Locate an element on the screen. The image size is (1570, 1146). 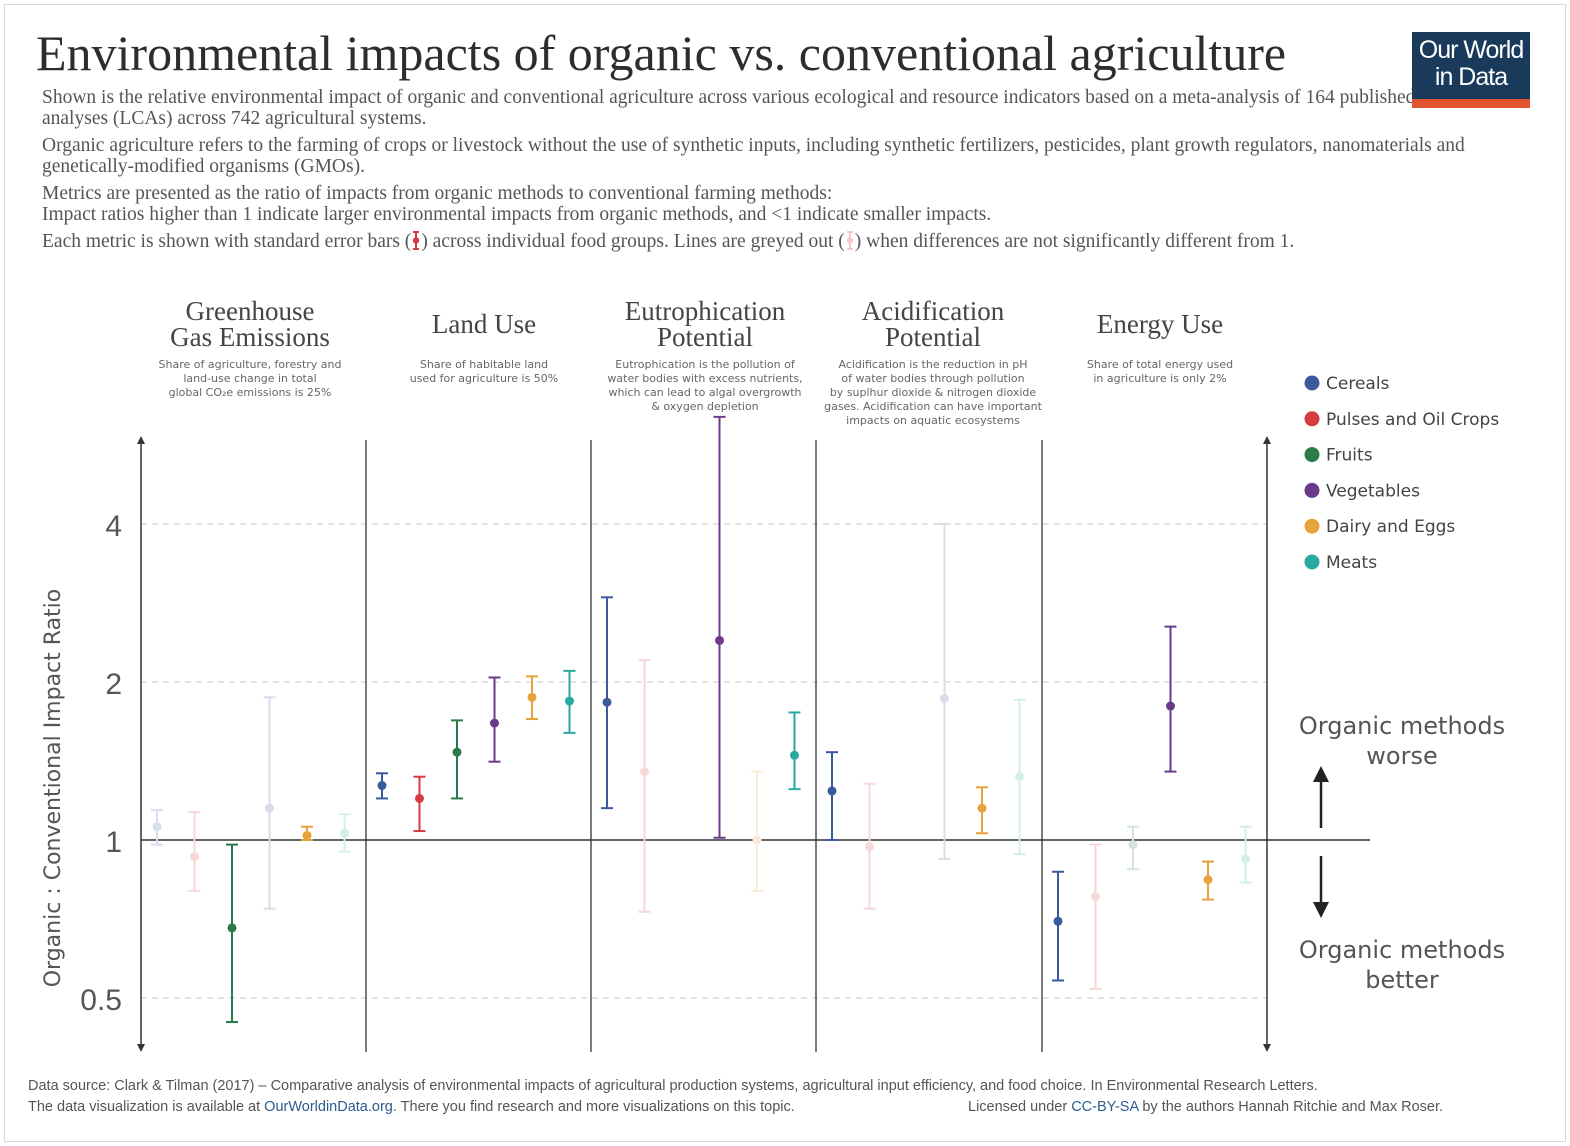
annotation-better-line: Organic methods is located at coordinates (1402, 950).